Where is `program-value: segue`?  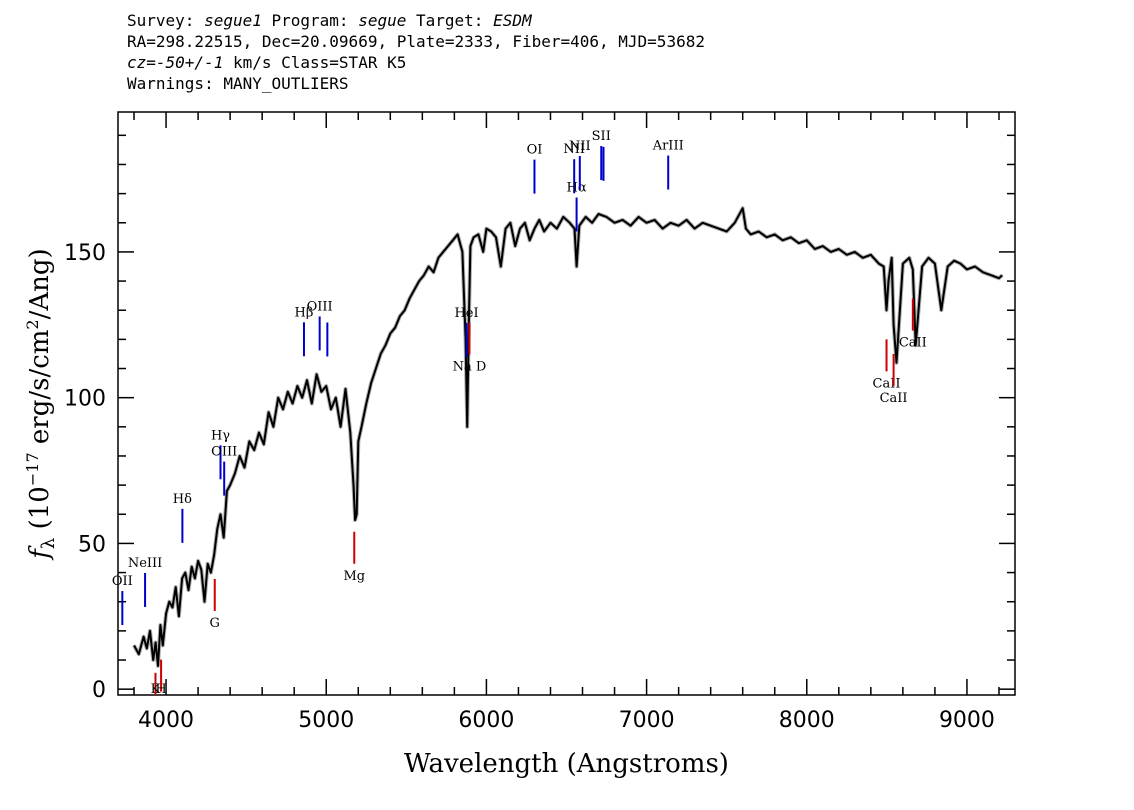 program-value: segue is located at coordinates (382, 20).